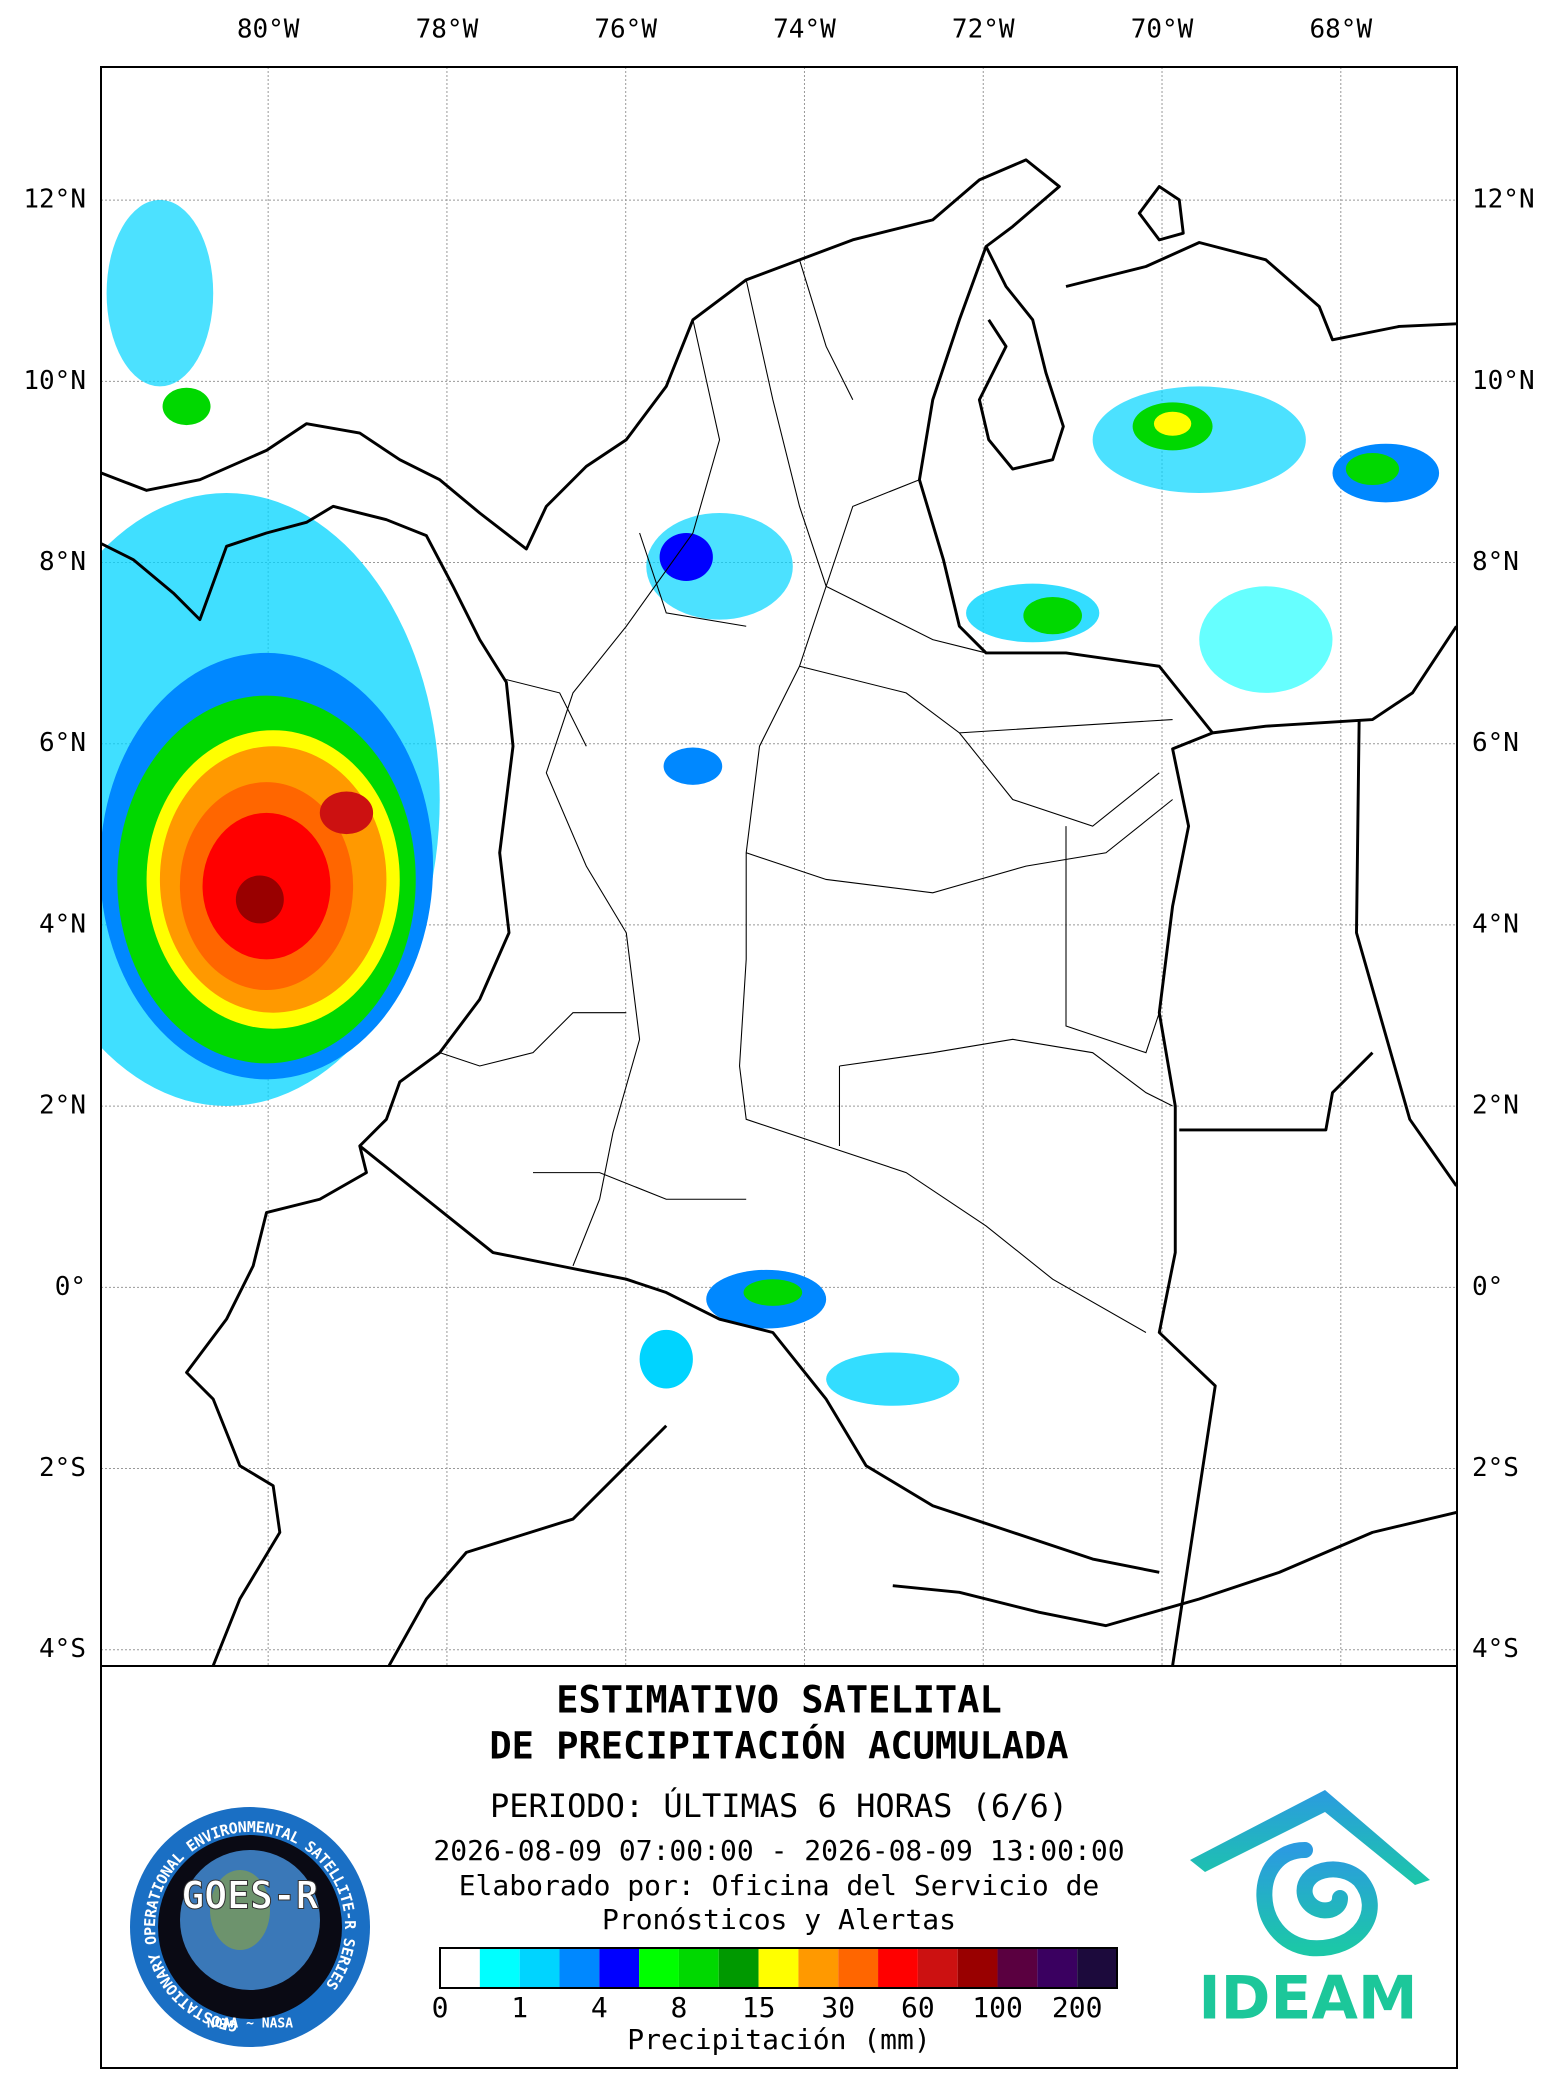 This screenshot has height=2086, width=1555. Describe the element at coordinates (240, 1910) in the screenshot. I see `goes-land` at that location.